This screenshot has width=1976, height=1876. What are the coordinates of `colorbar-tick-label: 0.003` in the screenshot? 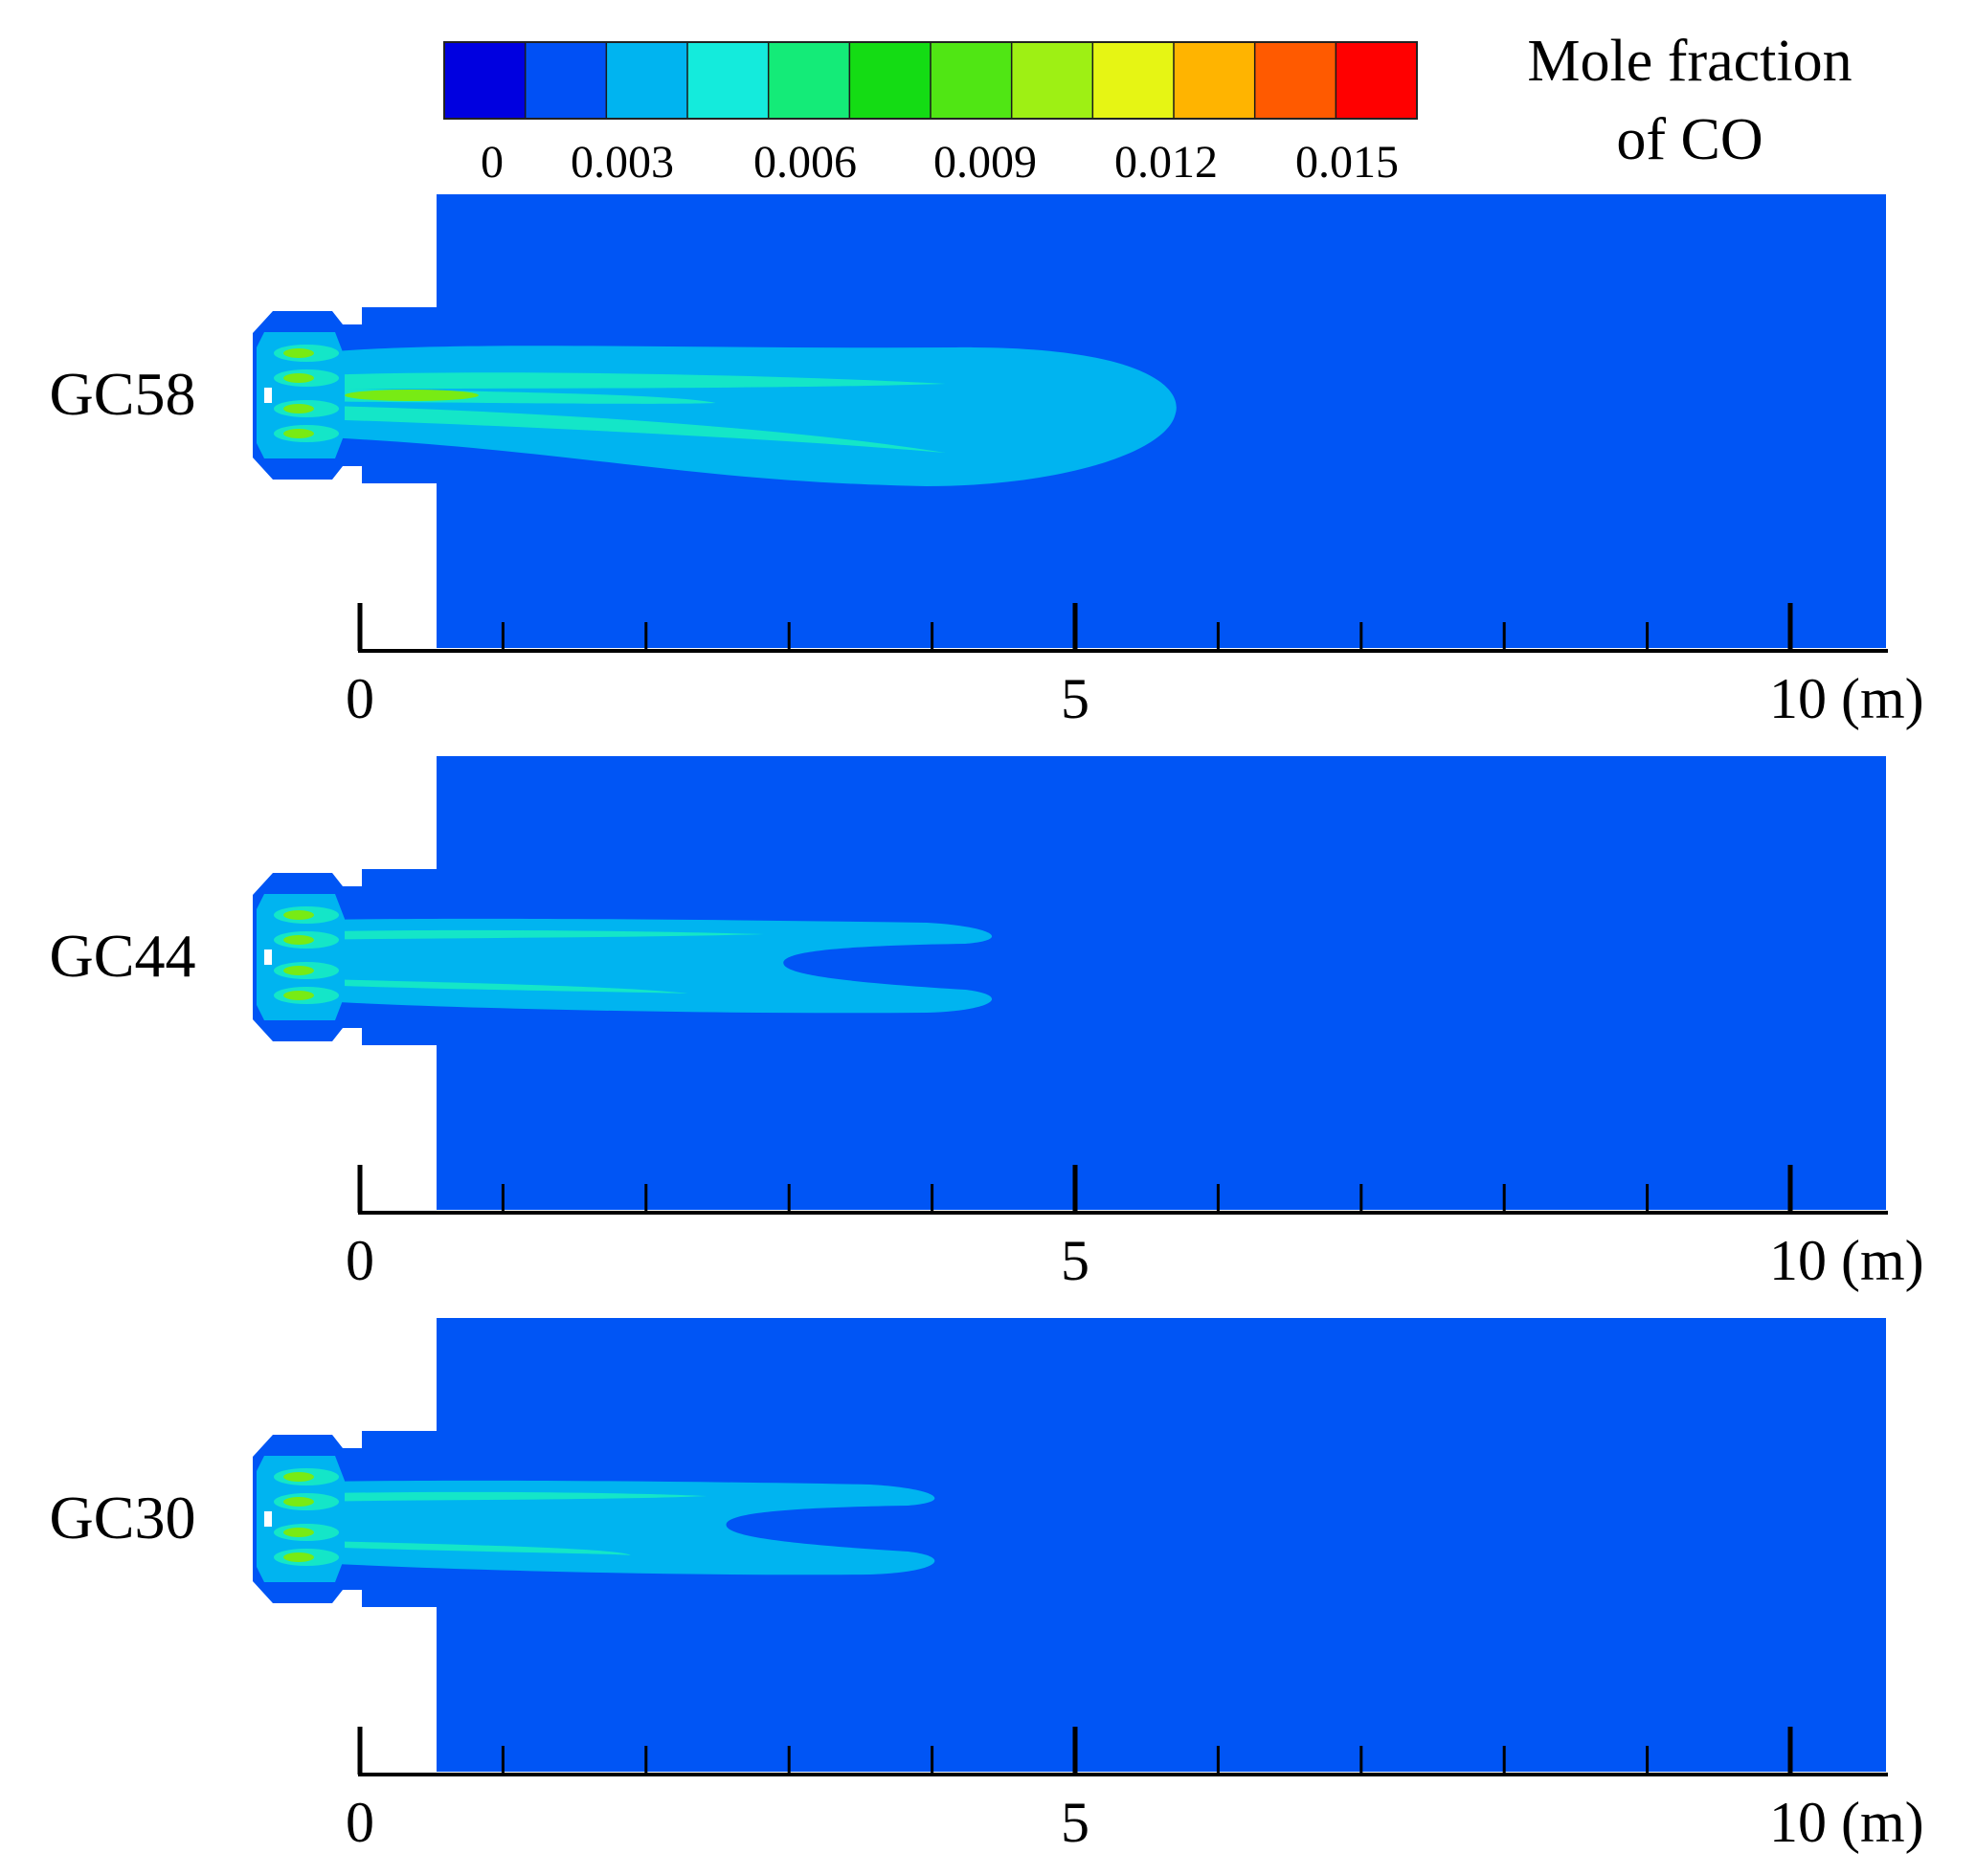 It's located at (623, 162).